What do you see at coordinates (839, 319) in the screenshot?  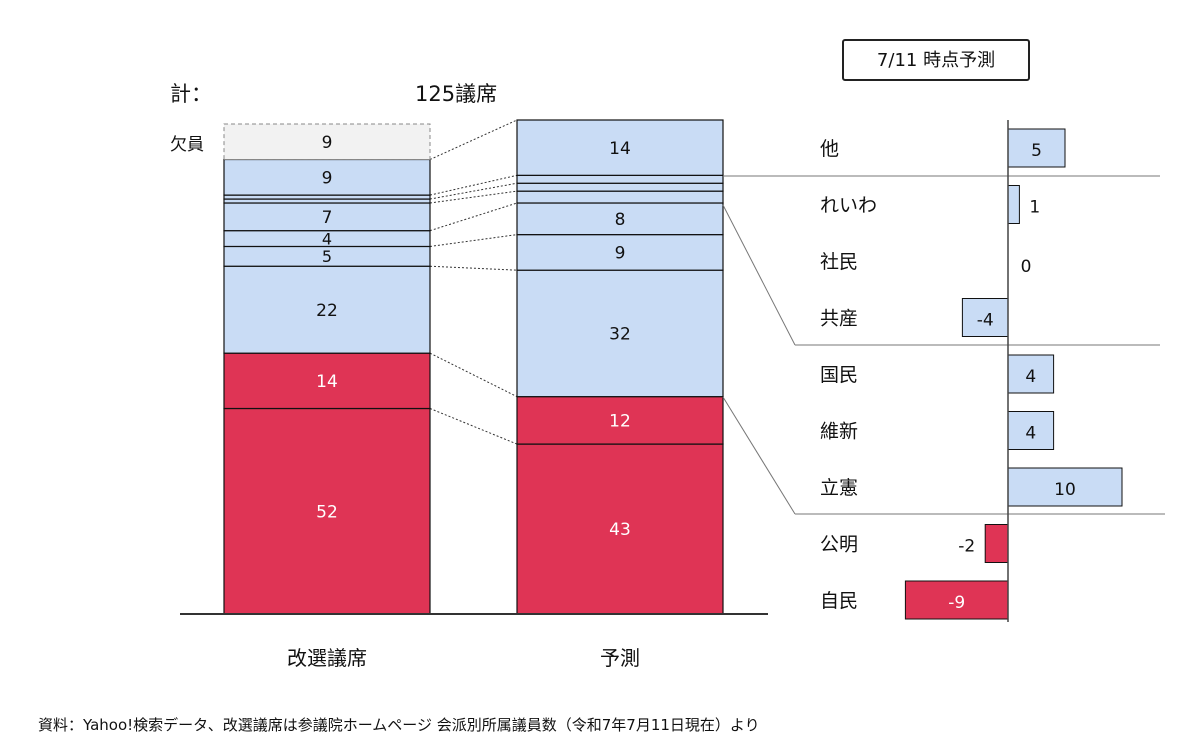 I see `change-category-3: 共産` at bounding box center [839, 319].